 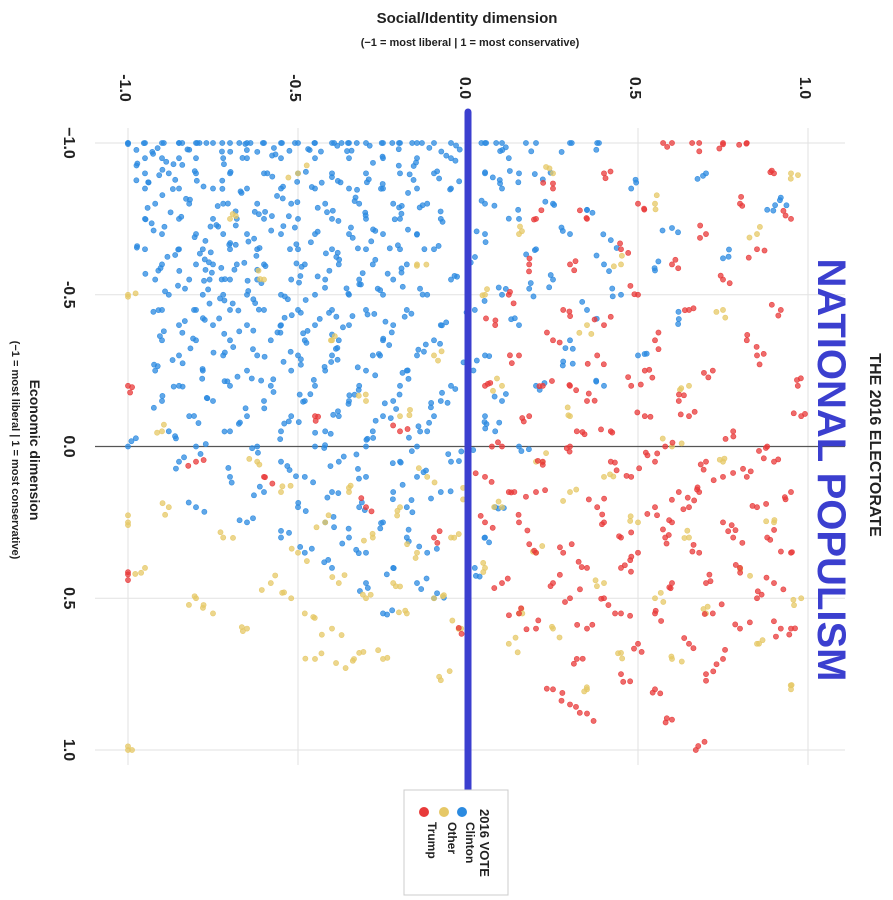 I want to click on legend-label-other: Other, so click(x=452, y=838).